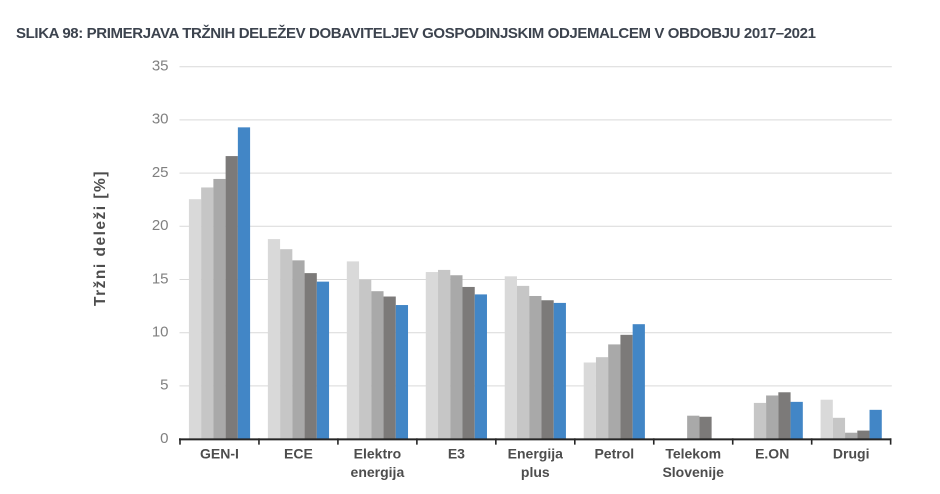 The width and height of the screenshot is (940, 494). Describe the element at coordinates (160, 119) in the screenshot. I see `svg-text: 30` at that location.